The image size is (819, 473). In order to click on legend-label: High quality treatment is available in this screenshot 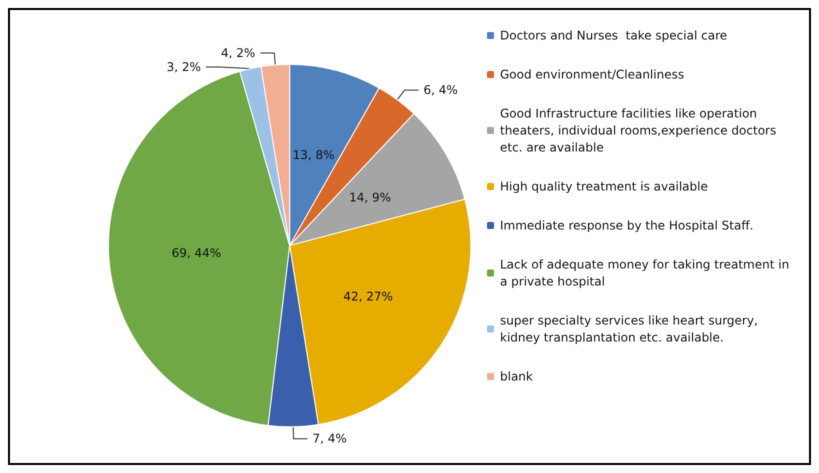, I will do `click(604, 187)`.